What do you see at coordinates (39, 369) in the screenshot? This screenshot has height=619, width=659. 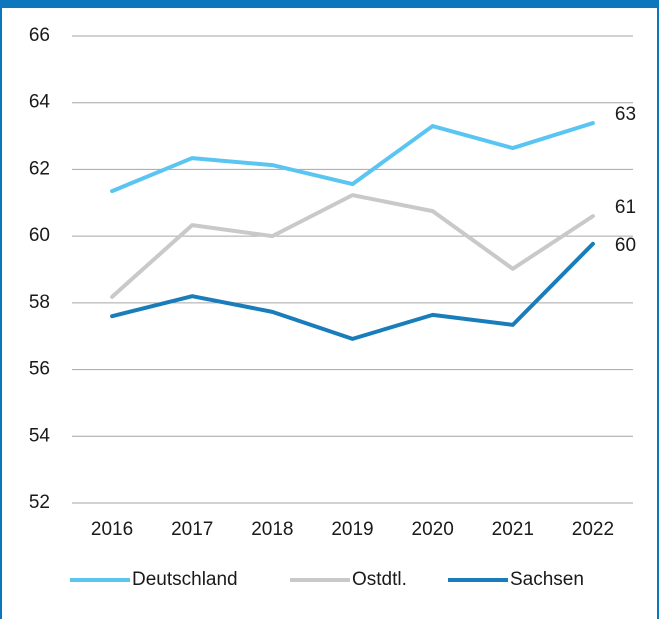 I see `y-tick-label: 56` at bounding box center [39, 369].